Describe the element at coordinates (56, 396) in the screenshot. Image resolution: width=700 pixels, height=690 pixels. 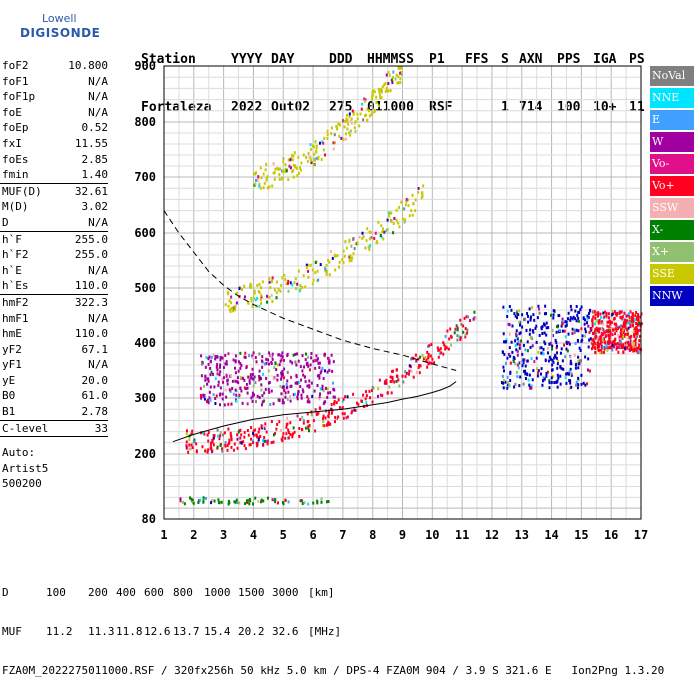
I see `param-row: B0 61.0` at that location.